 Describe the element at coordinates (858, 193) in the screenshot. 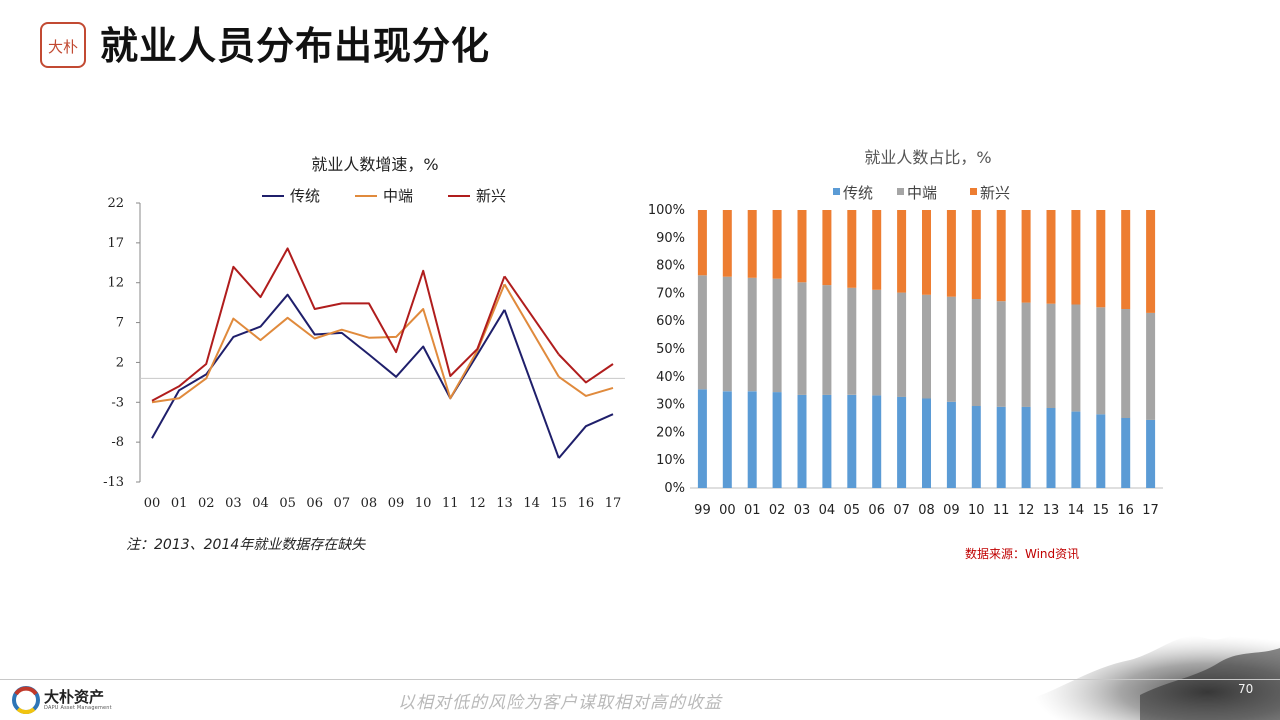

I see `legend-label: 传统` at that location.